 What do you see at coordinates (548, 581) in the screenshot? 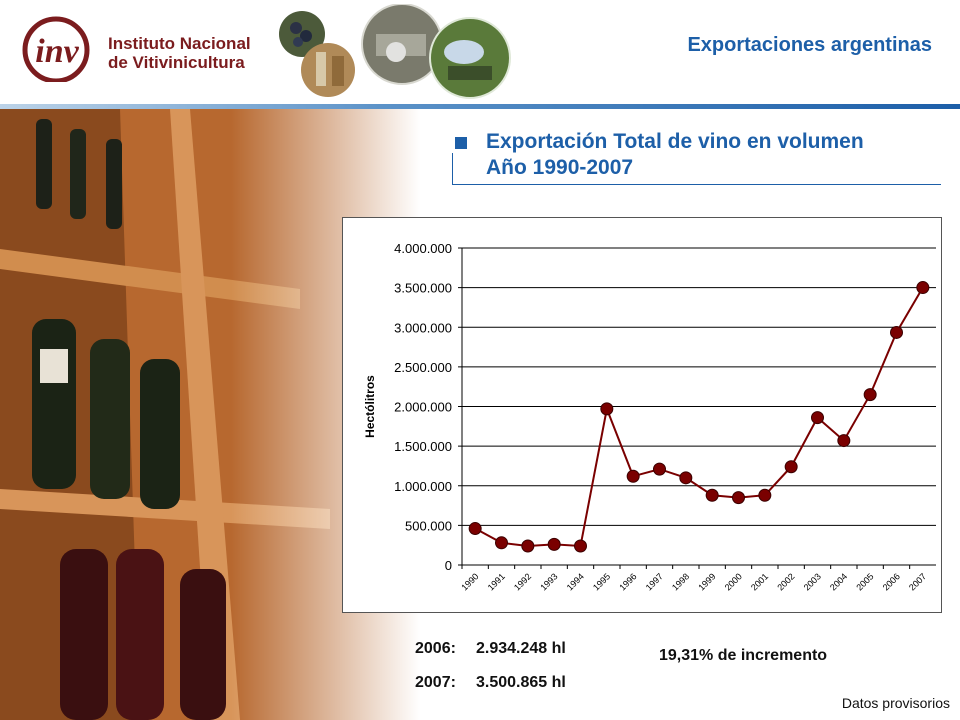
I see `x-tick-label: 1993` at bounding box center [548, 581].